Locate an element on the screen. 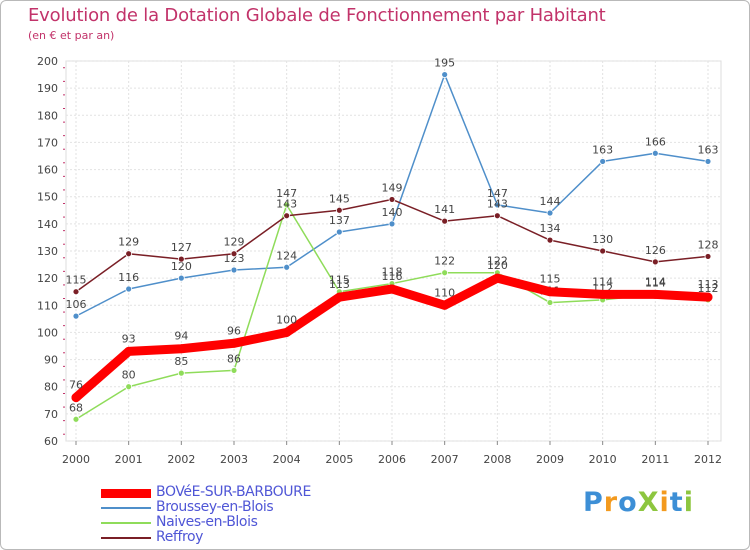  data-label: 80 is located at coordinates (129, 375).